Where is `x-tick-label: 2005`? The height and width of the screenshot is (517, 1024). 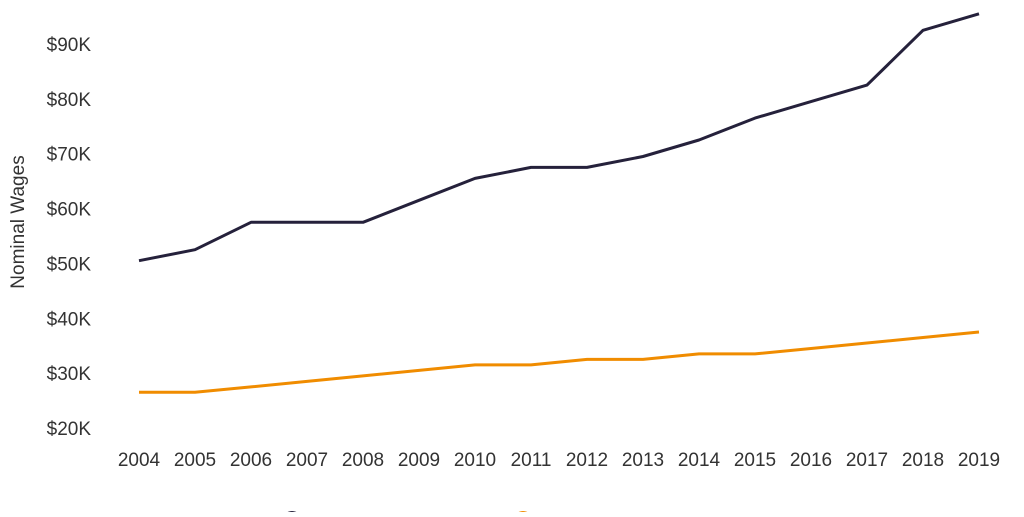
x-tick-label: 2005 is located at coordinates (195, 460).